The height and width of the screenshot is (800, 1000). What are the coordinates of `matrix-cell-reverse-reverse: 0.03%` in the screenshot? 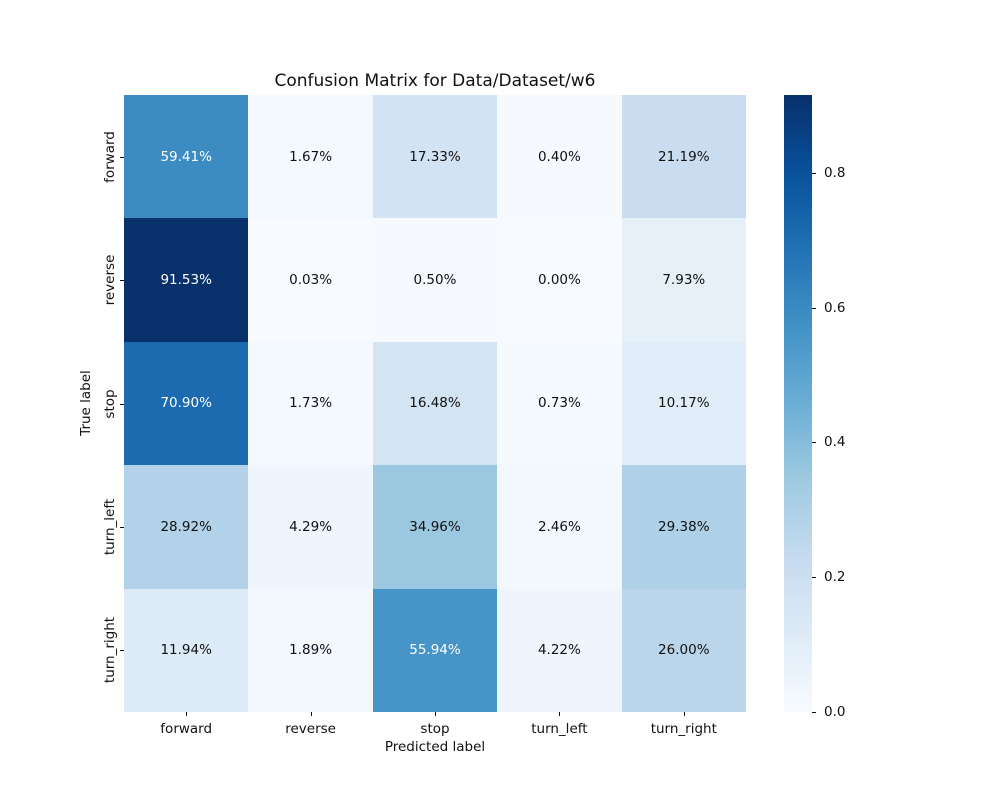 It's located at (310, 280).